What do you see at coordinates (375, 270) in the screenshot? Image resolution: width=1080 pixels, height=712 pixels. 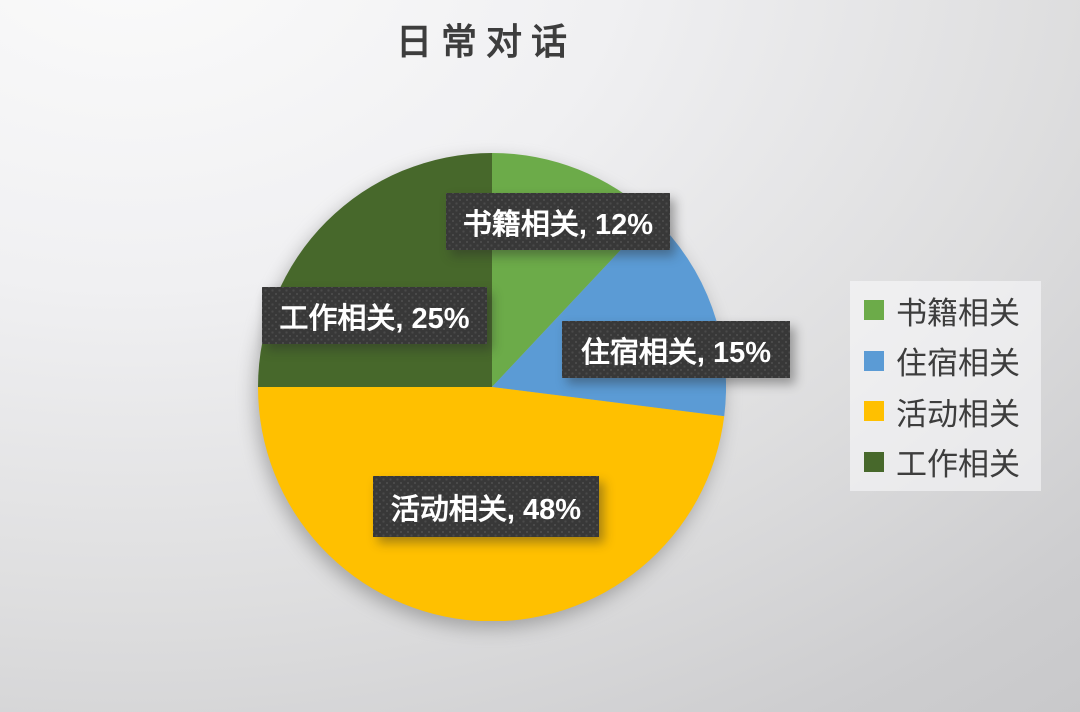 I see `pie-slice-work-related` at bounding box center [375, 270].